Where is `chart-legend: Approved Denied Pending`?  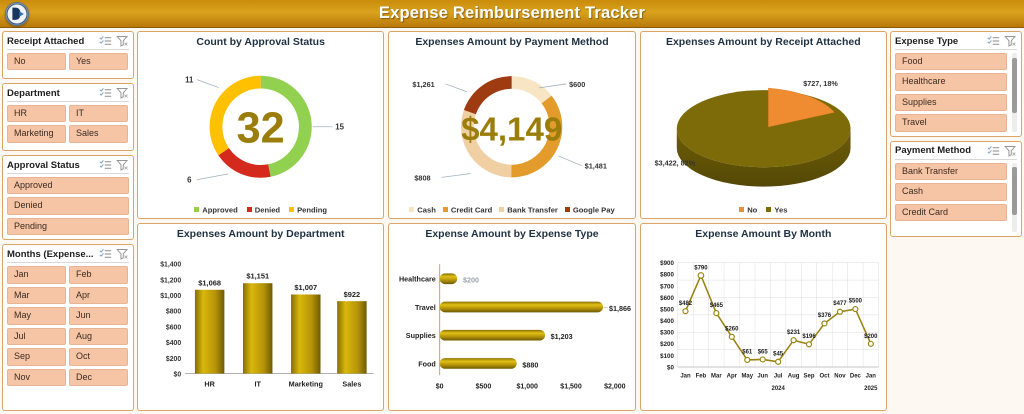 chart-legend: Approved Denied Pending is located at coordinates (260, 211).